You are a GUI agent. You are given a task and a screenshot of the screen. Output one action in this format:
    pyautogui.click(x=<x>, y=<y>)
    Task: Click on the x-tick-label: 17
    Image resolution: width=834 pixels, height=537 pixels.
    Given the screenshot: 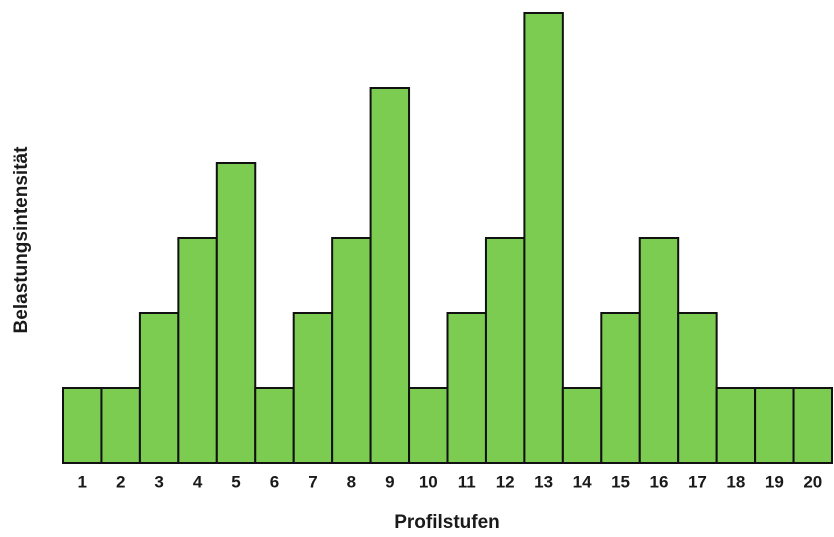 What is the action you would take?
    pyautogui.click(x=697, y=481)
    